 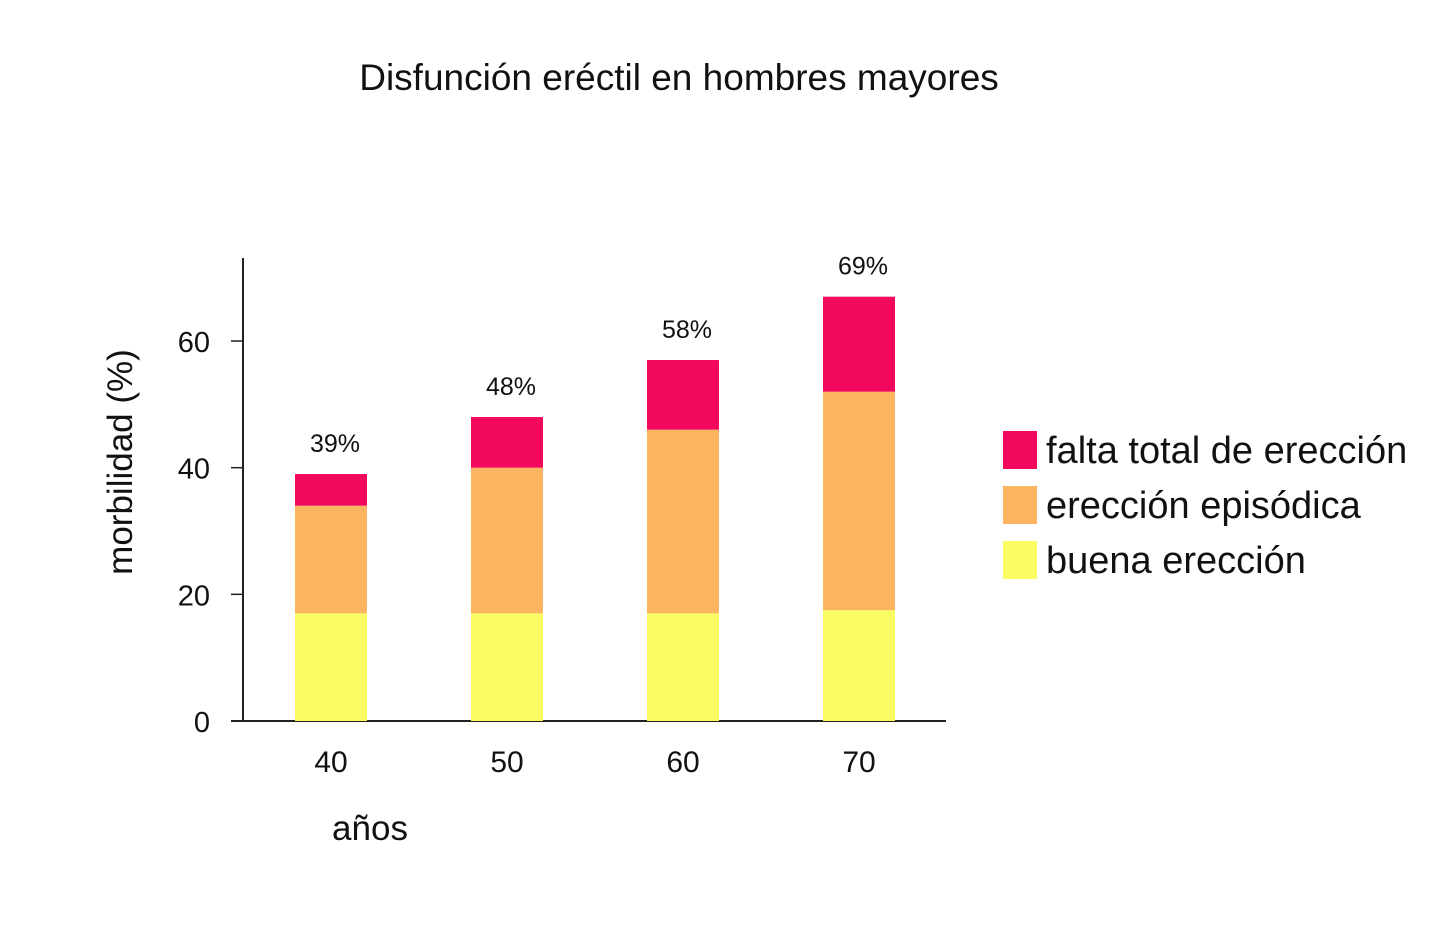 I want to click on x-axis-label: años, so click(x=370, y=828).